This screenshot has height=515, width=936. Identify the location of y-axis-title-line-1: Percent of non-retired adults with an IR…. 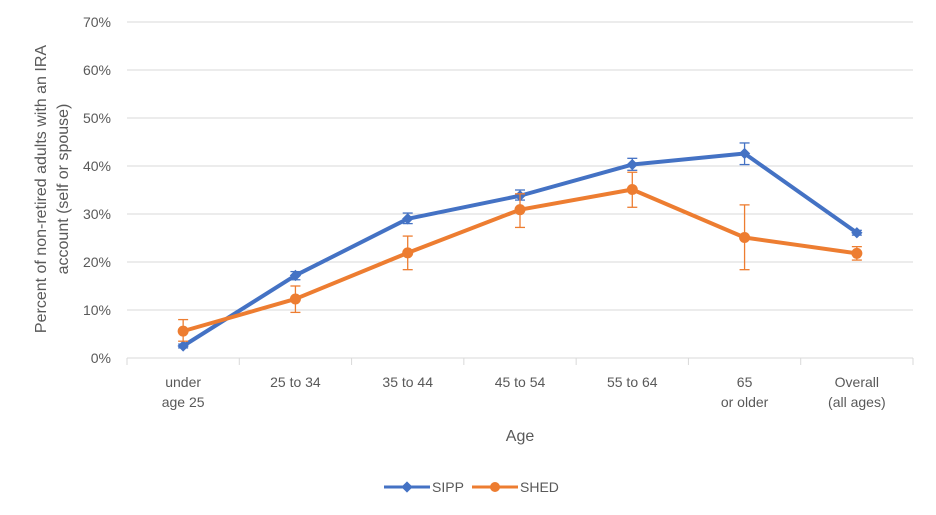
(41, 189).